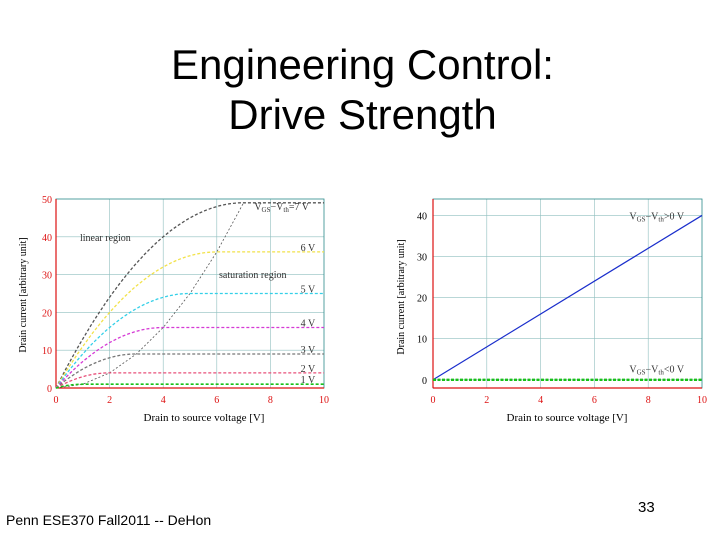 The width and height of the screenshot is (720, 540). I want to click on right-tick-labels: 0 2 4 6 8 10 0 10 20 30 40, so click(562, 308).